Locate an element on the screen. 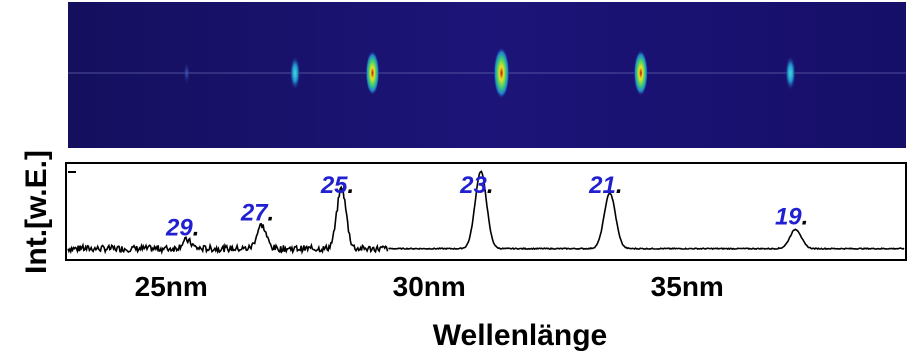 This screenshot has height=357, width=916. spectrum-trace is located at coordinates (646, 210).